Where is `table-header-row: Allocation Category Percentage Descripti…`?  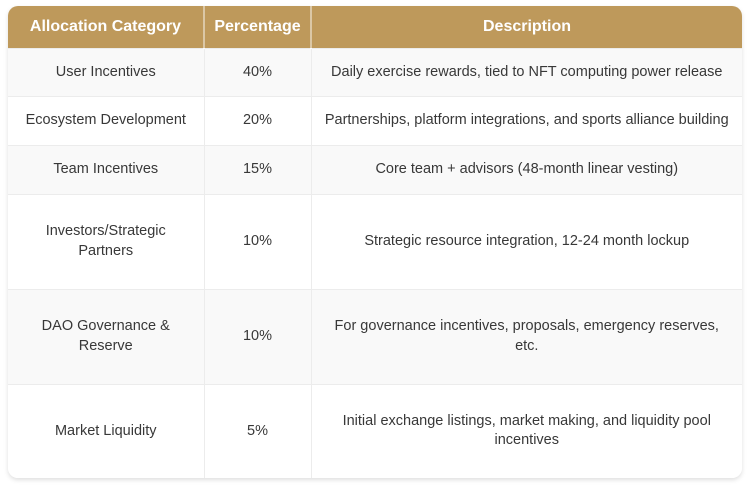 table-header-row: Allocation Category Percentage Descripti… is located at coordinates (375, 27).